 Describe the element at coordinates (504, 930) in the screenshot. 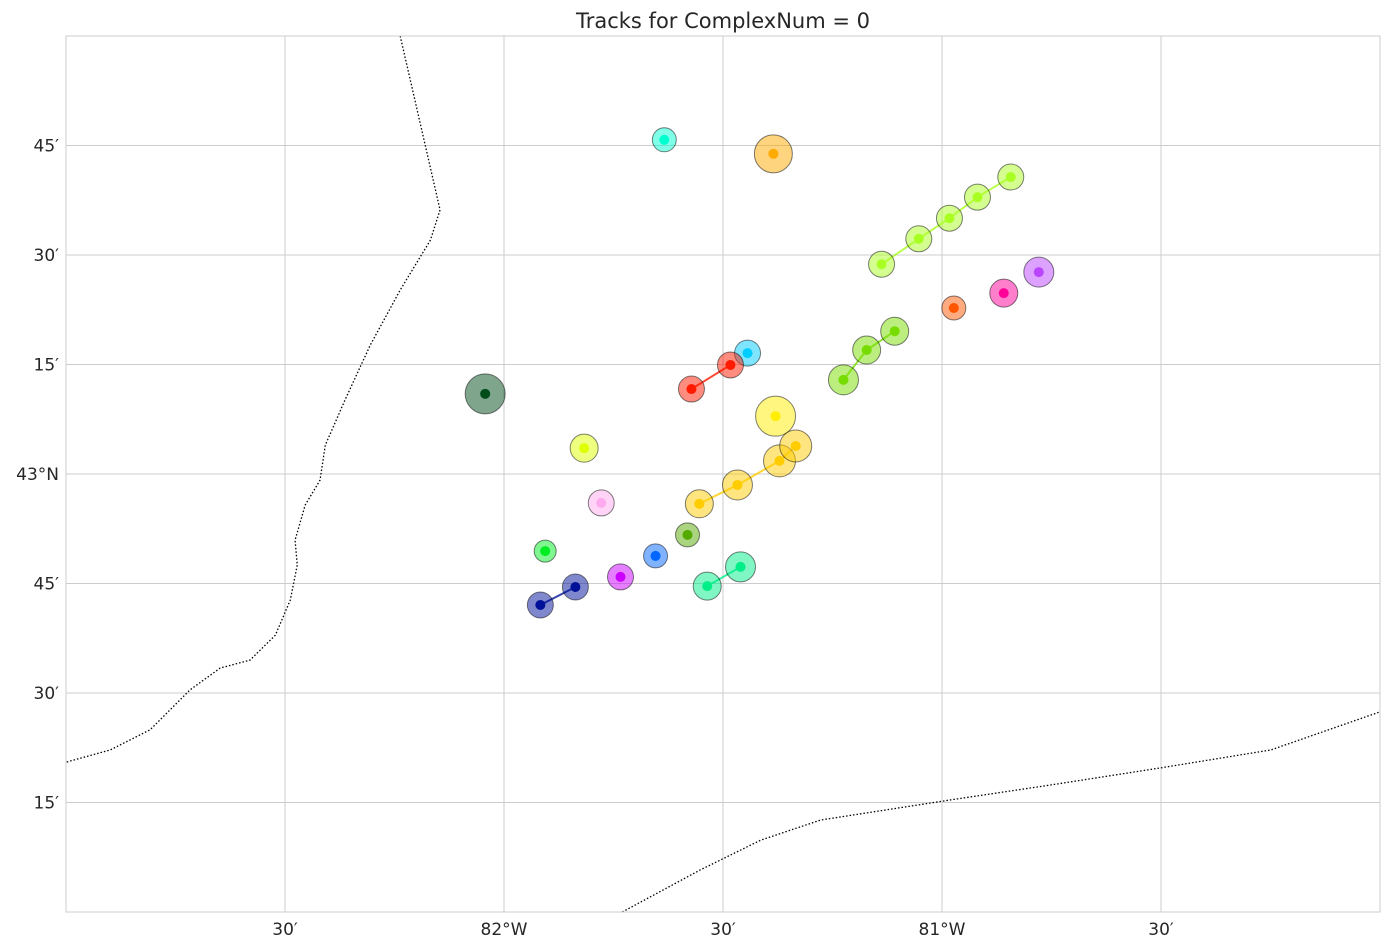

I see `x-tick-label: 82°W` at that location.